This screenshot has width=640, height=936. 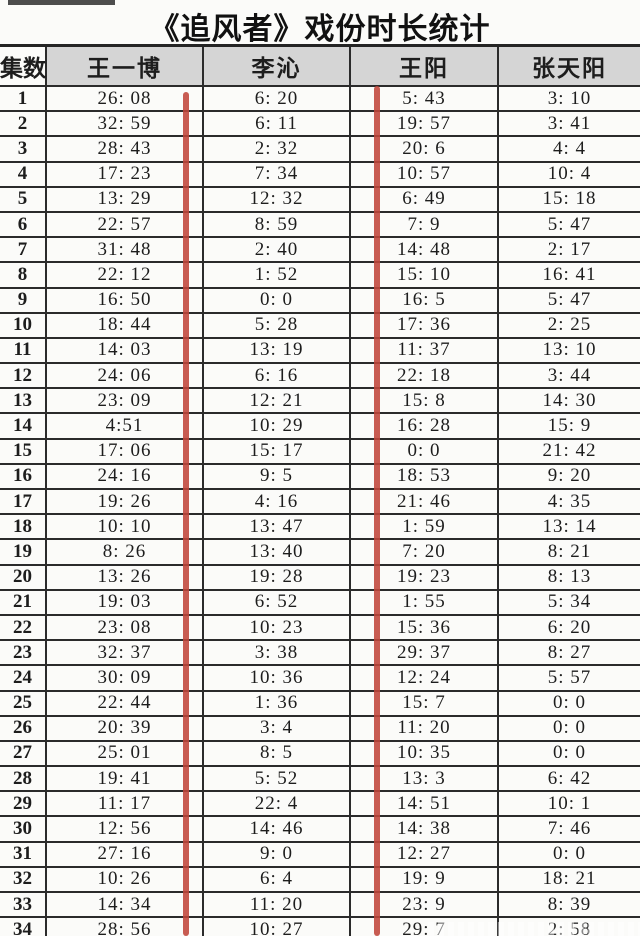 What do you see at coordinates (424, 65) in the screenshot?
I see `header-wang-yang: 王阳` at bounding box center [424, 65].